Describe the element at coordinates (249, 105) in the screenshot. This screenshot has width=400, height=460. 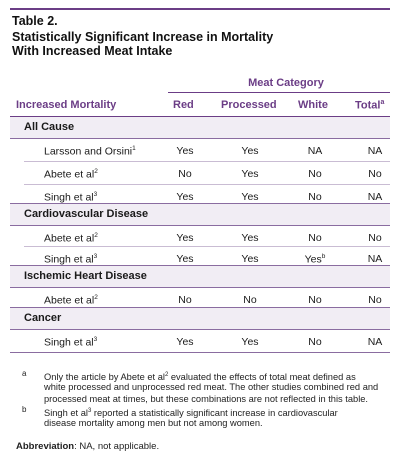
I see `col-head-processed: Processed` at that location.